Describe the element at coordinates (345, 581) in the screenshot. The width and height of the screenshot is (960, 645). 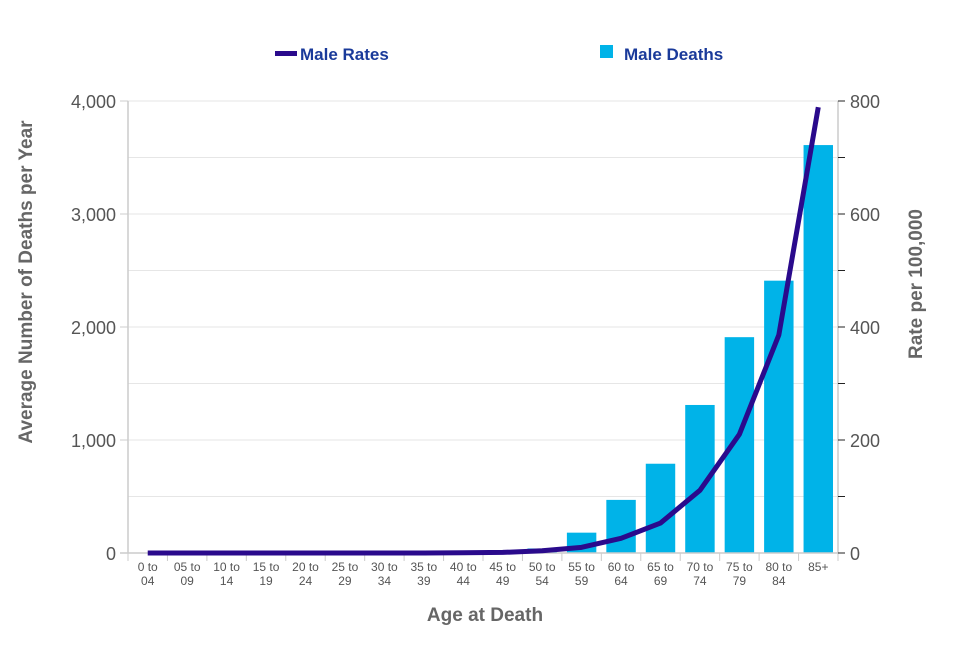
I see `x-tick-label: 29` at that location.